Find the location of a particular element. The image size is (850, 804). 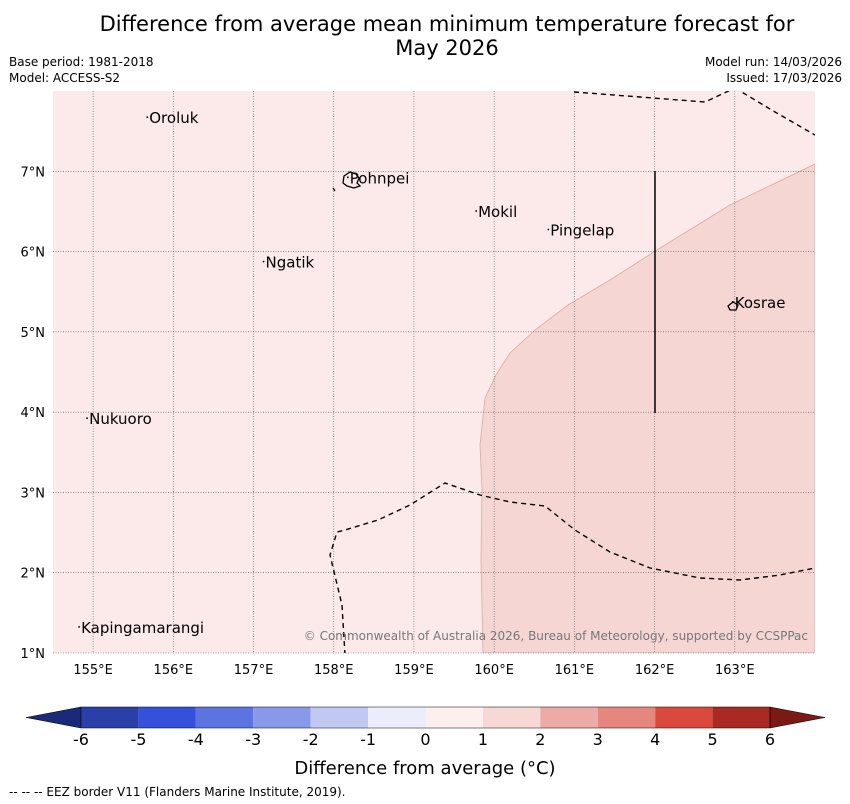

place-label: Pingelap is located at coordinates (582, 231).